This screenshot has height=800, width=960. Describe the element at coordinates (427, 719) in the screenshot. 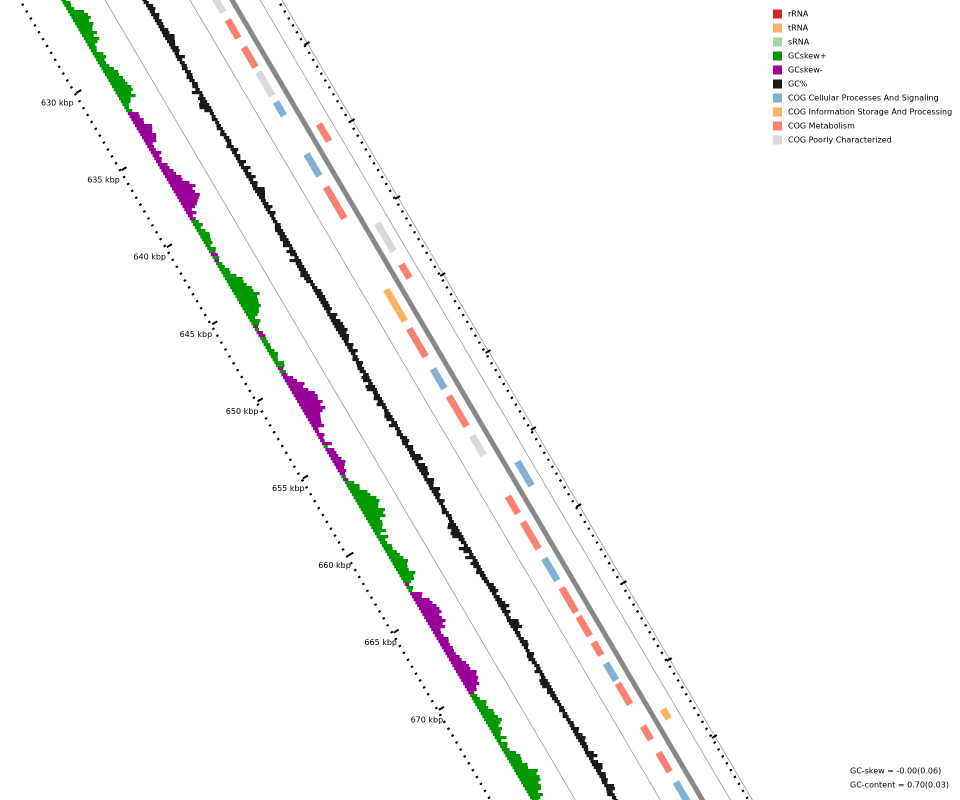

I see `scale-label: 670 kbp` at that location.